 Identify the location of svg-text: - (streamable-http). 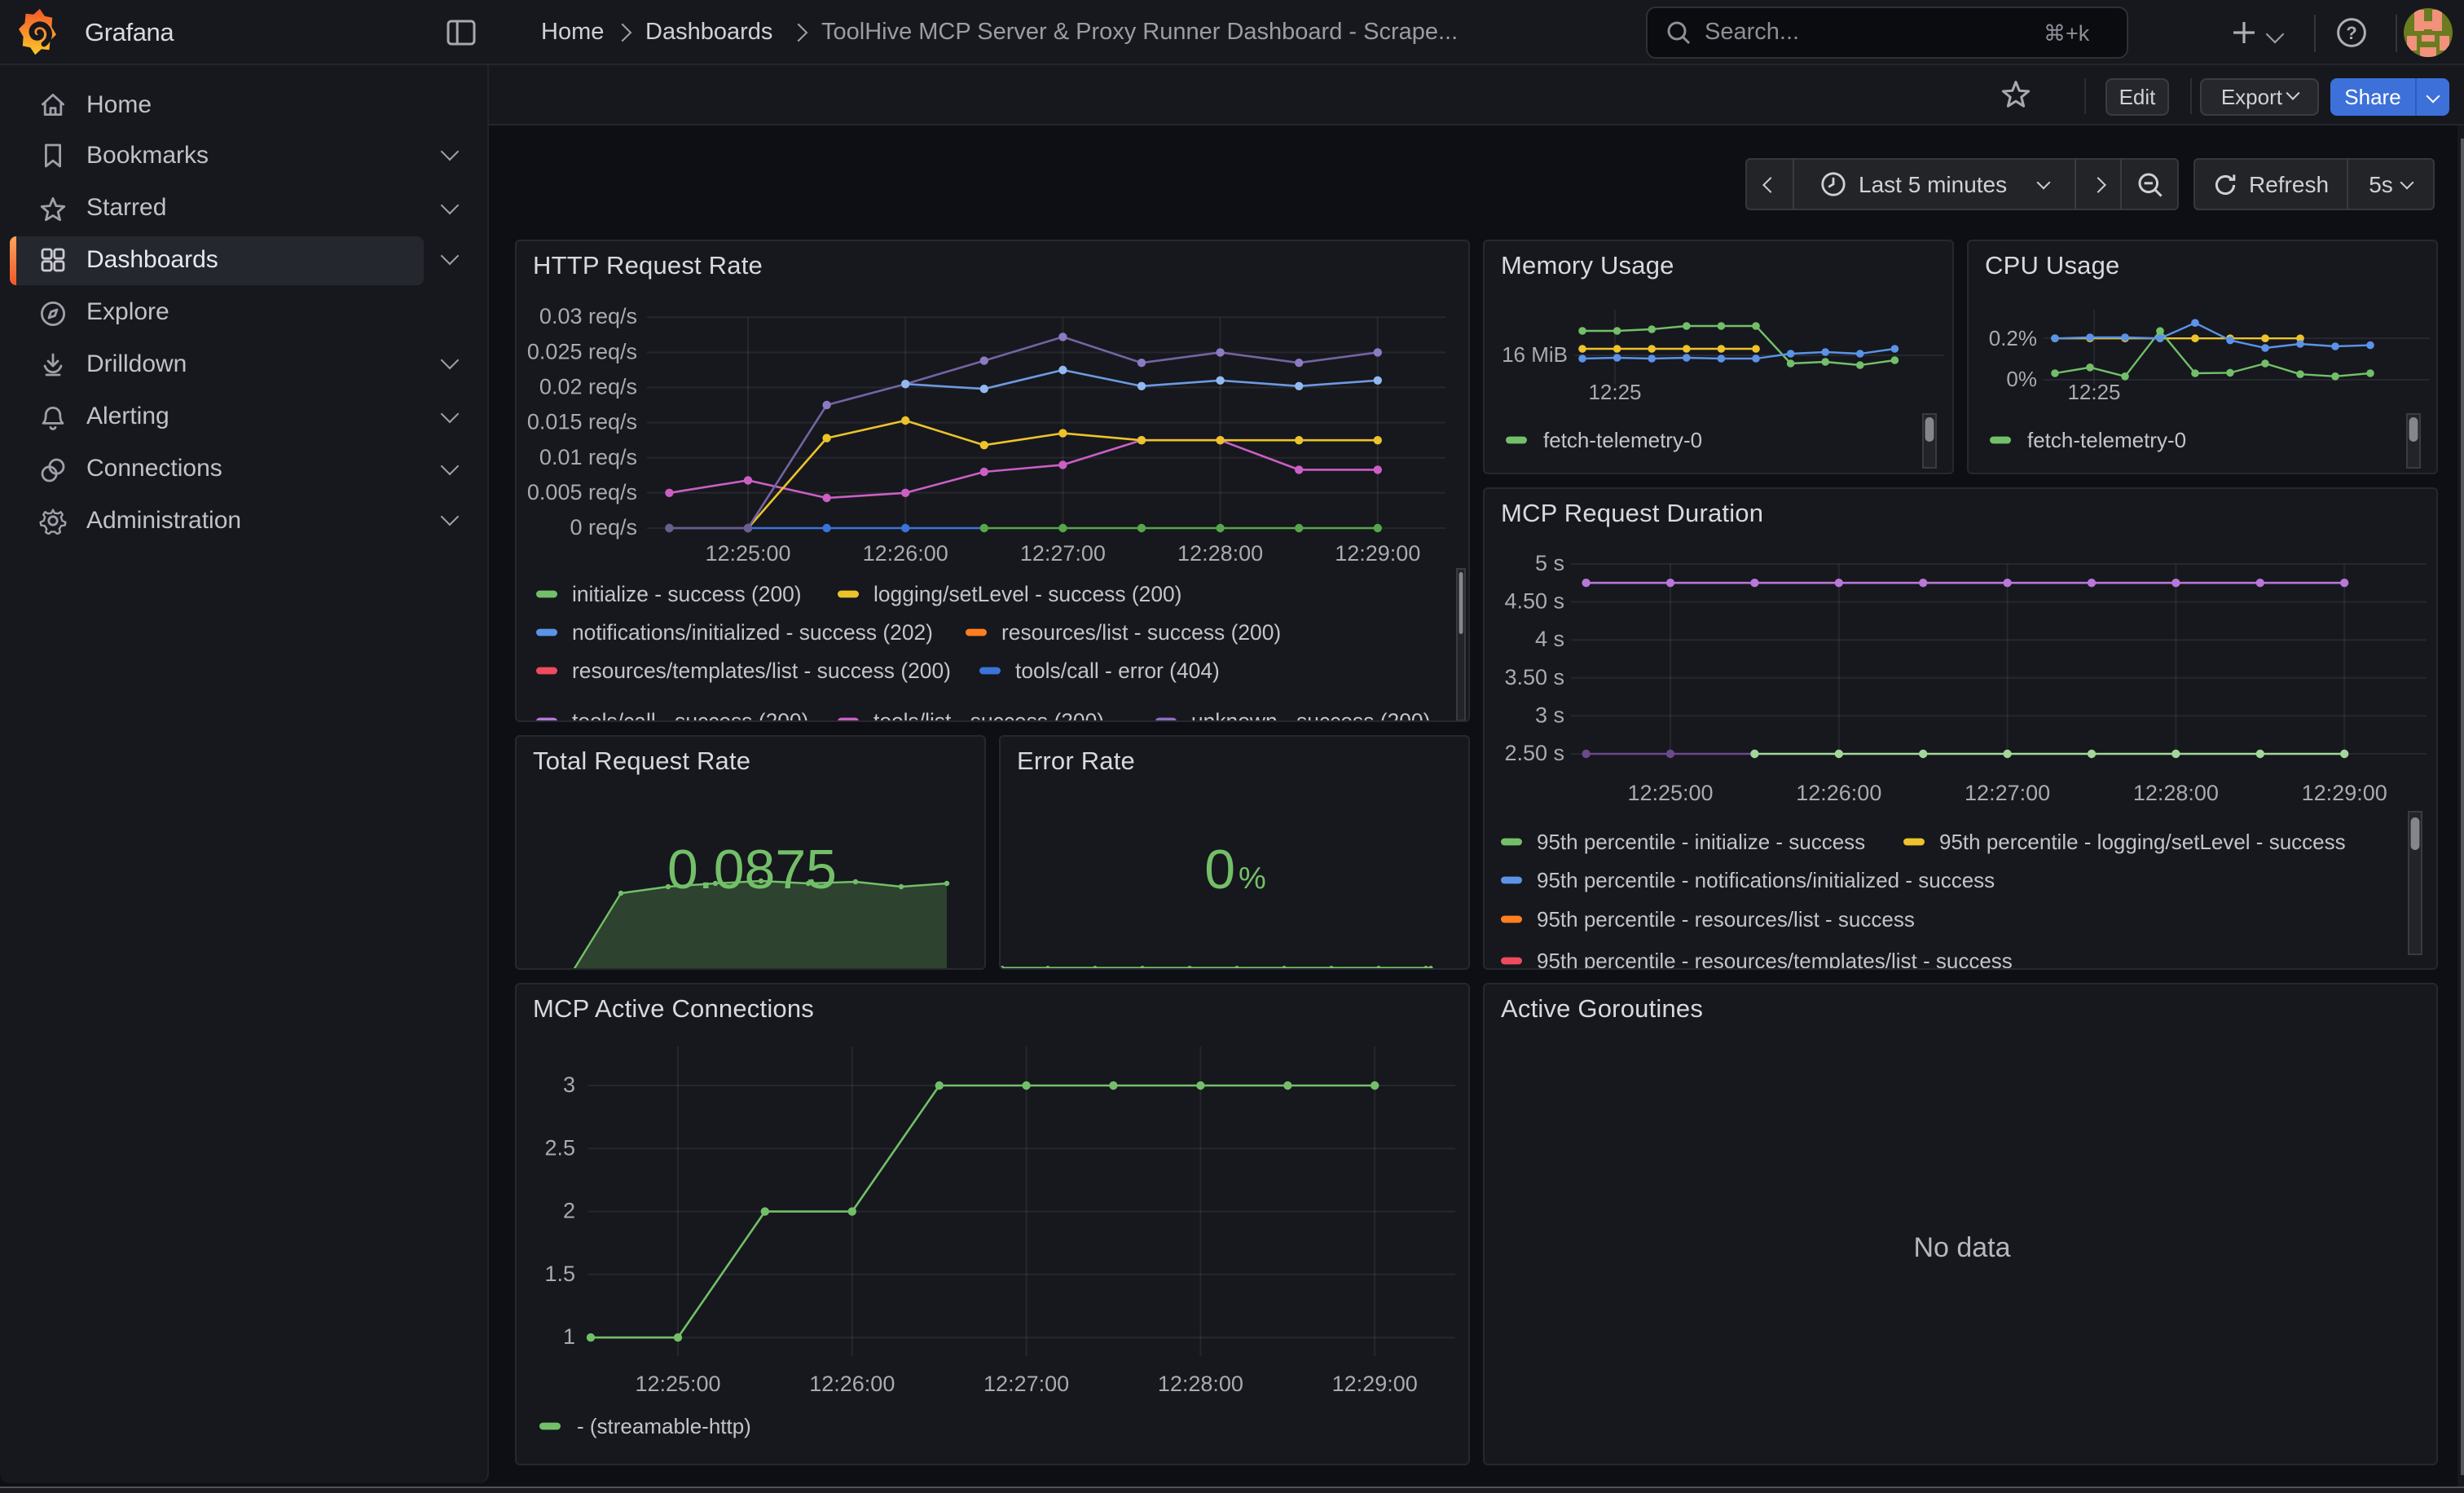
(664, 1426).